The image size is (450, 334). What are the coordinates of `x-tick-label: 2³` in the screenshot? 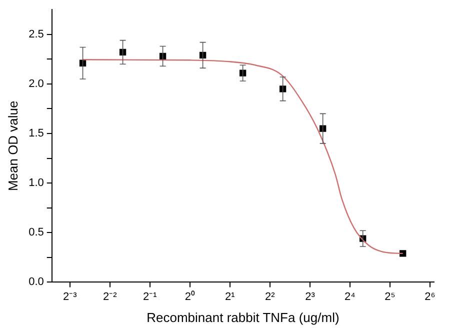 It's located at (310, 296).